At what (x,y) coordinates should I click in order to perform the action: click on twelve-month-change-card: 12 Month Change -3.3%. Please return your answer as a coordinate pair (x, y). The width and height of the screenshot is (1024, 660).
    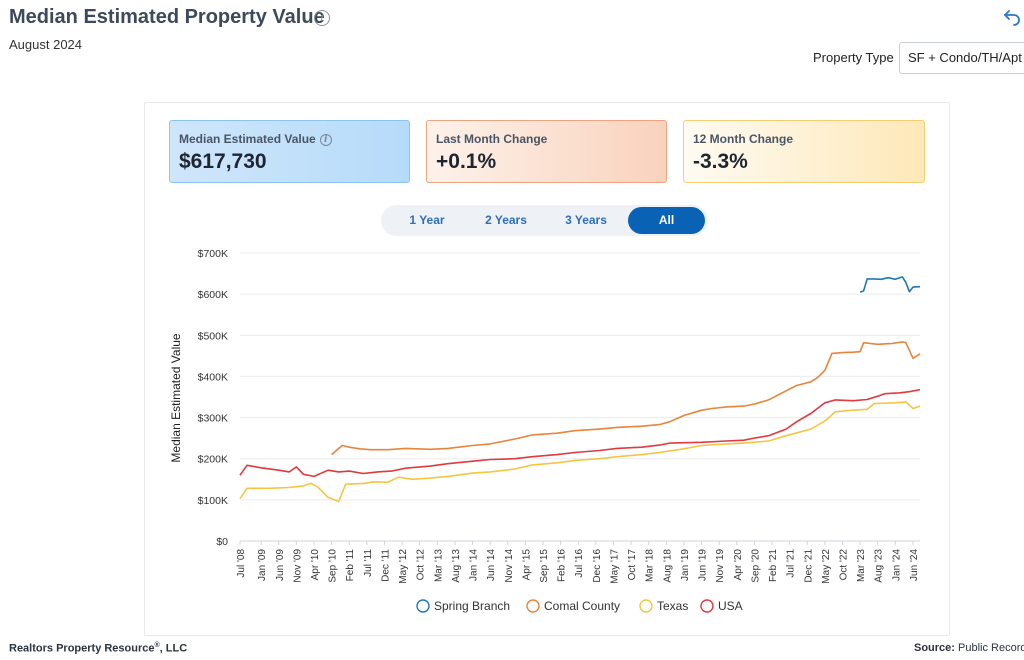
    Looking at the image, I should click on (804, 151).